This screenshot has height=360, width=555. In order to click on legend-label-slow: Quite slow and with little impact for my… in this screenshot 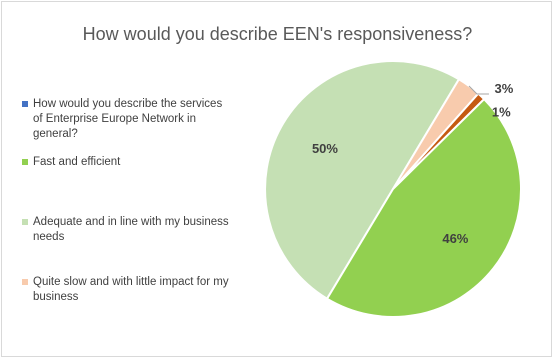, I will do `click(131, 289)`.